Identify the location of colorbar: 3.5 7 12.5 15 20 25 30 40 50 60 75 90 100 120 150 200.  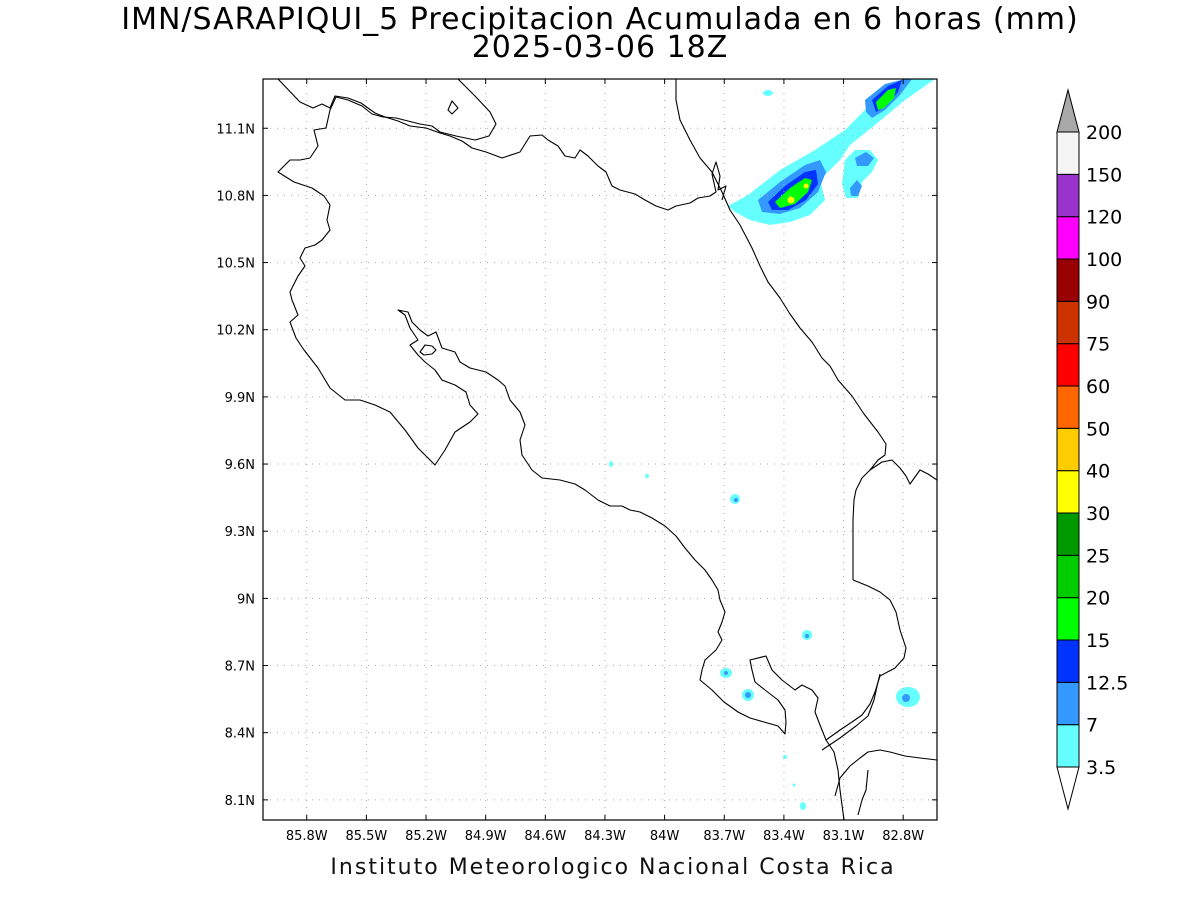
(1092, 449).